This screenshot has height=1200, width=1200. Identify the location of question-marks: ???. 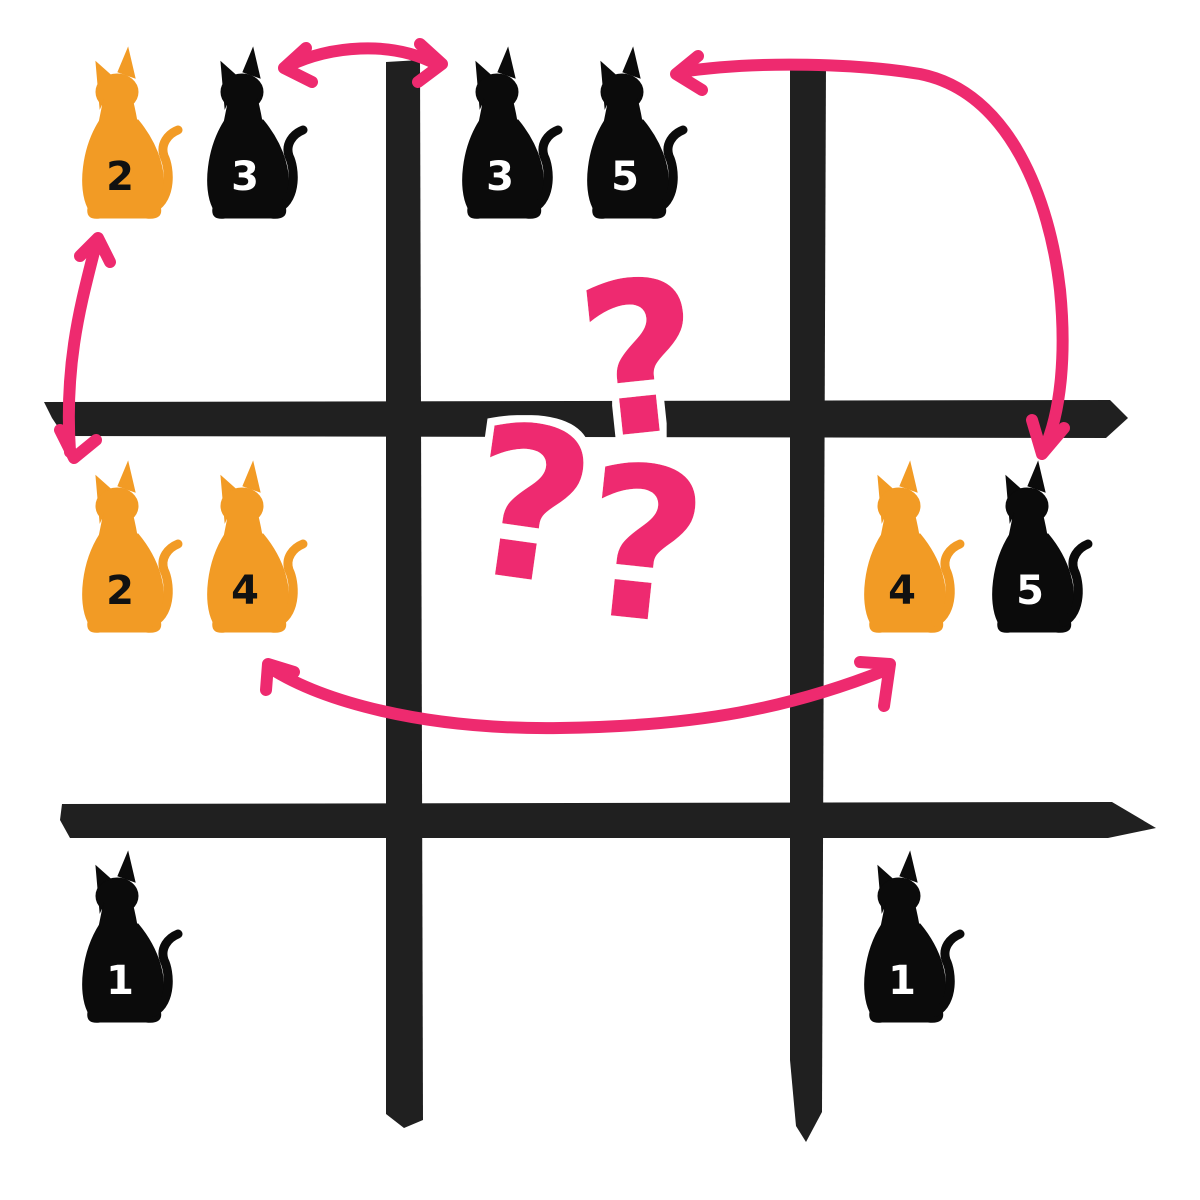
(585, 453).